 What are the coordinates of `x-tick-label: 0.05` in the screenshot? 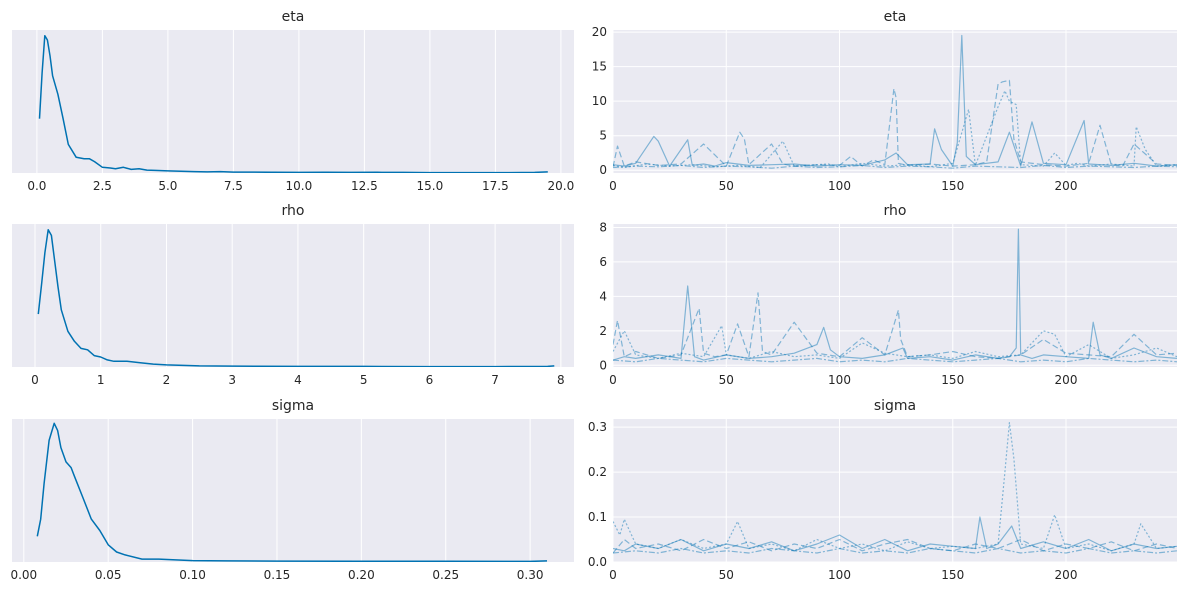 It's located at (108, 575).